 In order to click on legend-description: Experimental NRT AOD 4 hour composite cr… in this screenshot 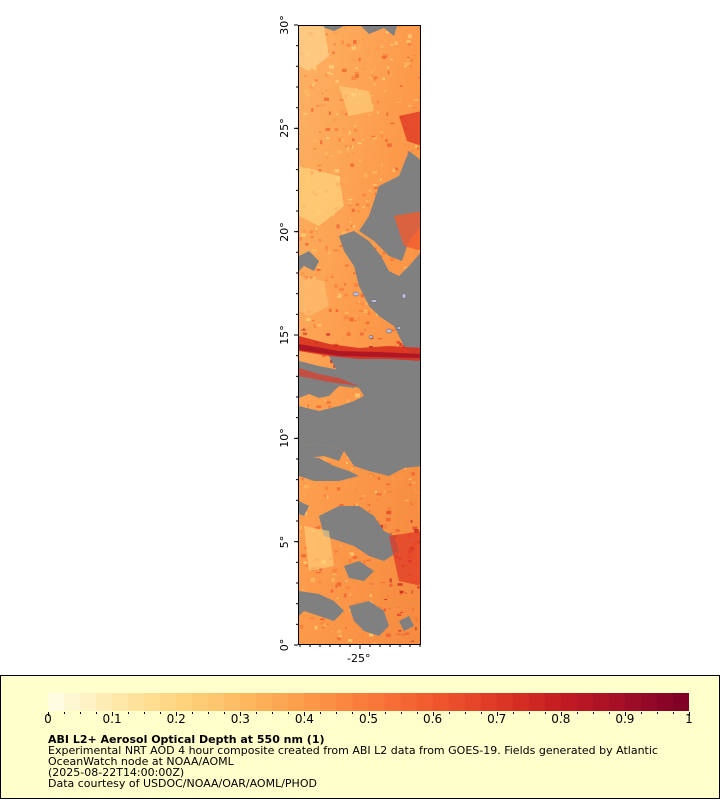, I will do `click(353, 750)`.